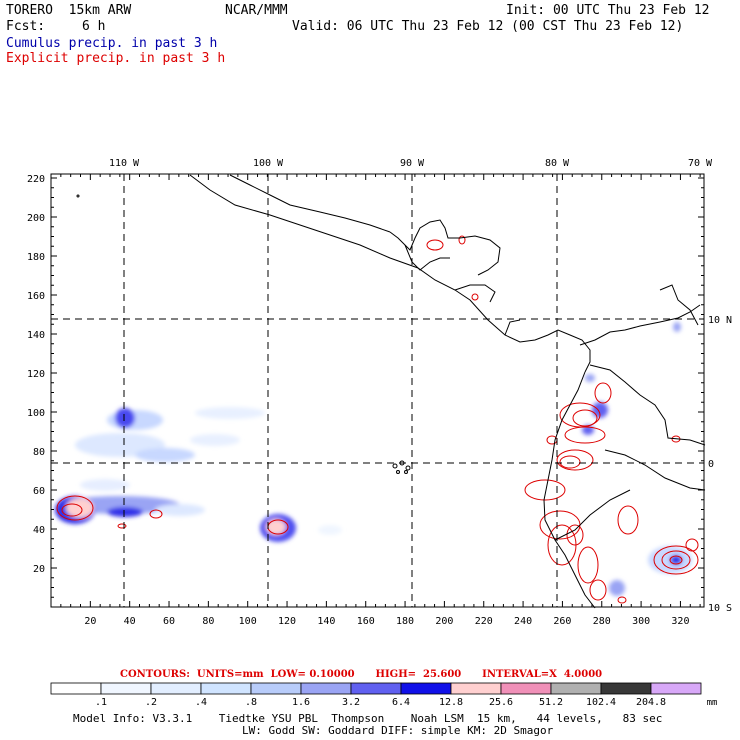  I want to click on lon-label-70w: 70 W, so click(700, 163).